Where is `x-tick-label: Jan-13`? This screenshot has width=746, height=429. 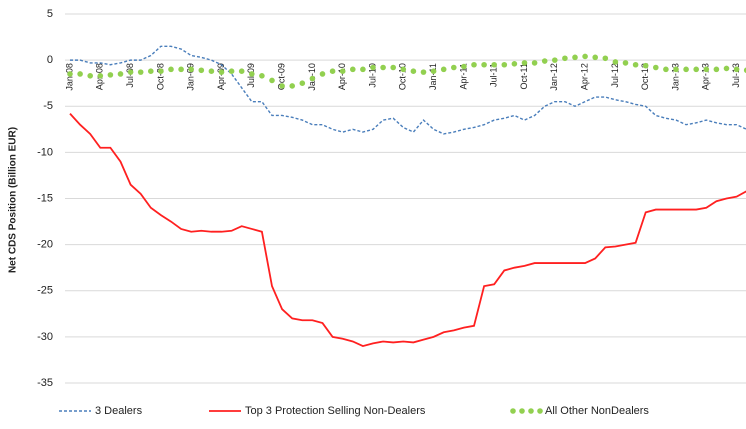
x-tick-label: Jan-13 is located at coordinates (675, 77).